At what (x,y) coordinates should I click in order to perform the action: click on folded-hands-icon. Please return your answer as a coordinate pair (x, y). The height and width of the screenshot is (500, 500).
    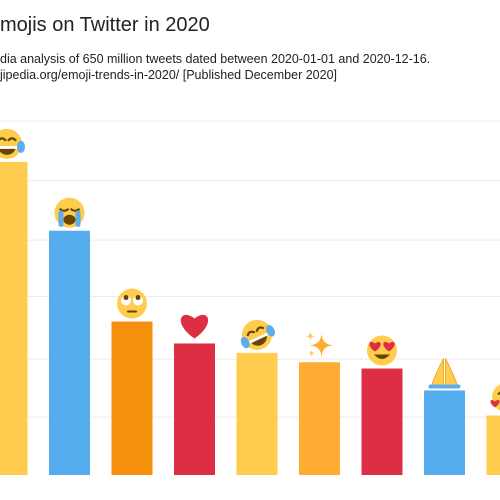
    Looking at the image, I should click on (444, 373).